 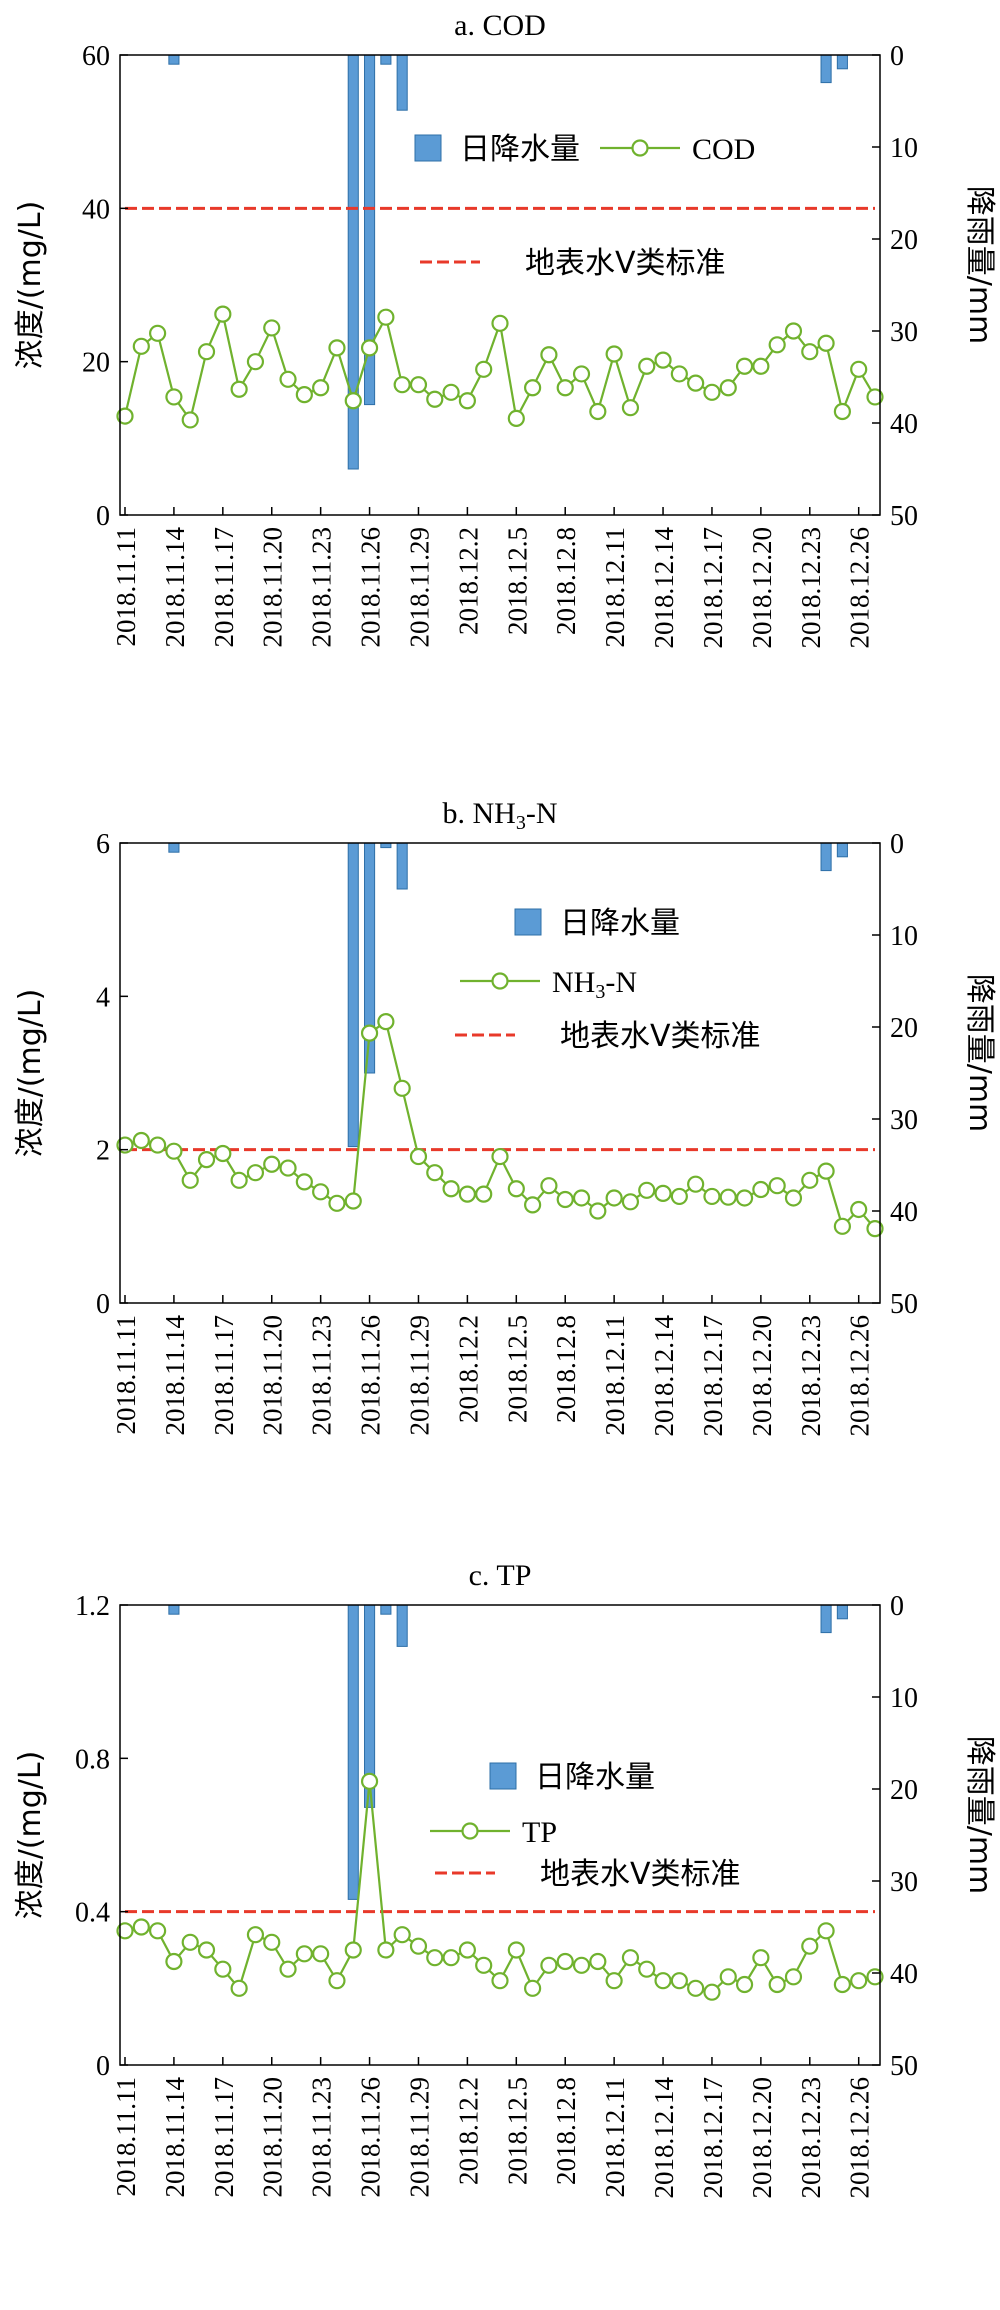 I want to click on legend-rain-swatch, so click(x=503, y=1776).